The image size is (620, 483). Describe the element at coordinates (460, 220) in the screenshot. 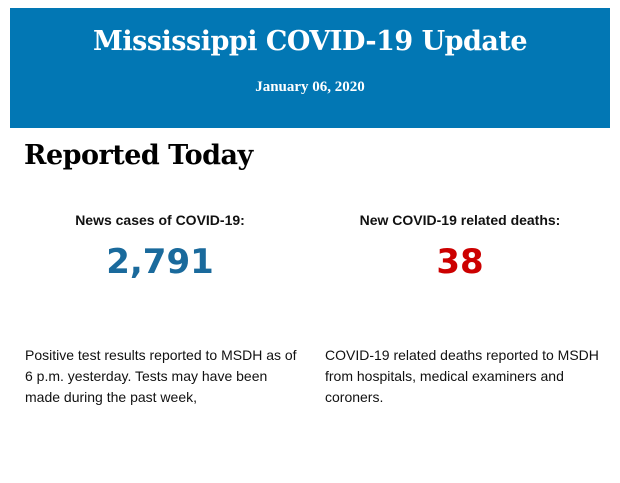

I see `deaths-label: New COVID-19 related deaths:` at that location.